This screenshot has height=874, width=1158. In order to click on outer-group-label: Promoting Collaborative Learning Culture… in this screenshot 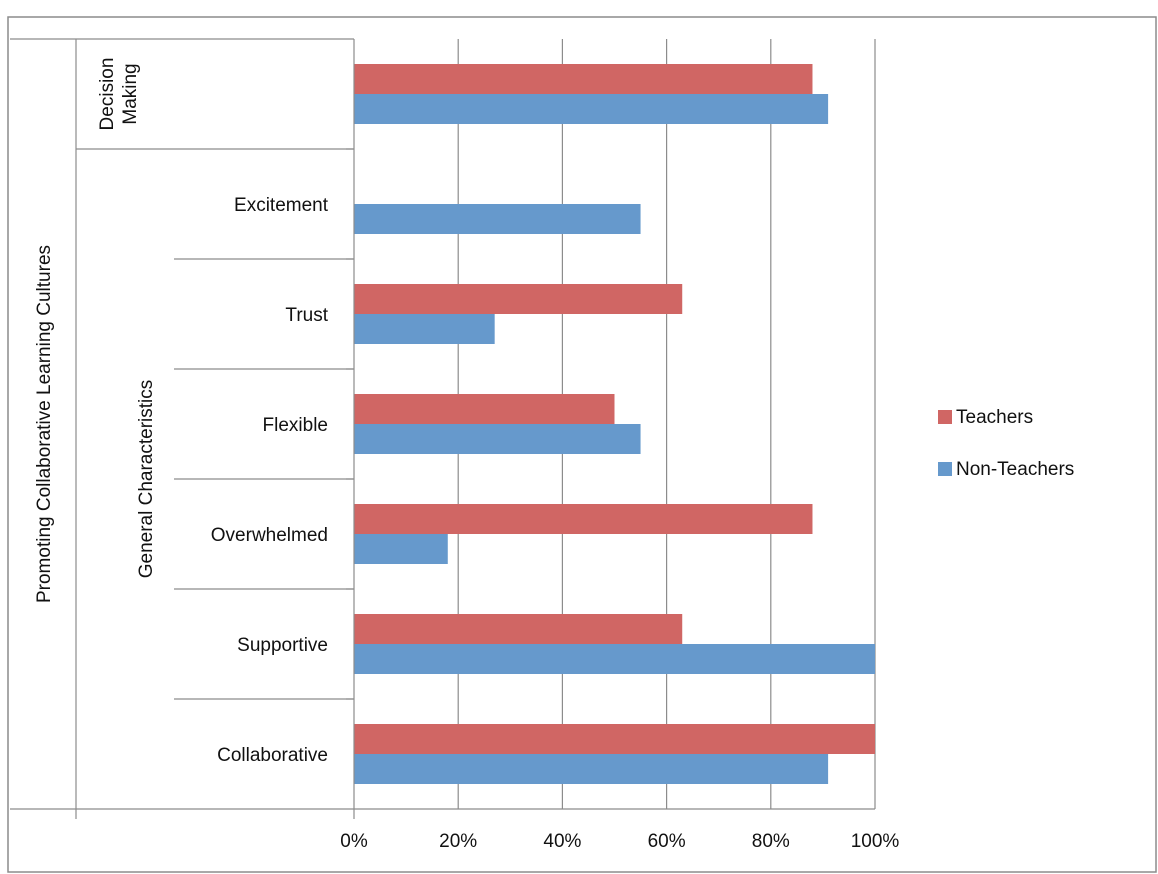, I will do `click(44, 424)`.